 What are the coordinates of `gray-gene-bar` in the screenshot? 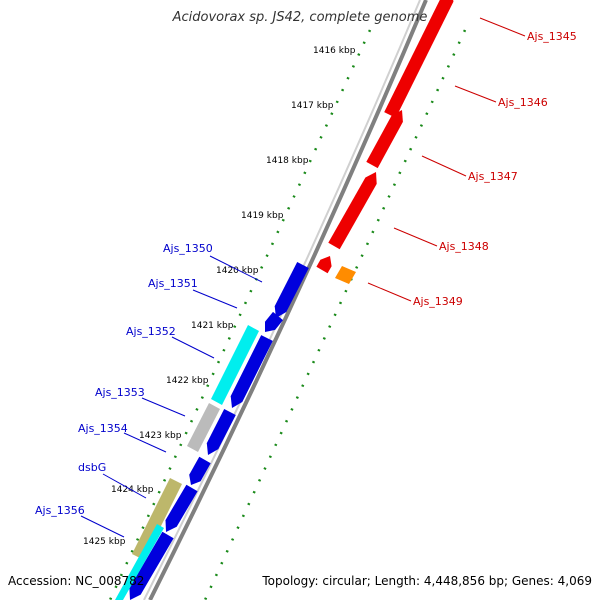 It's located at (203, 427).